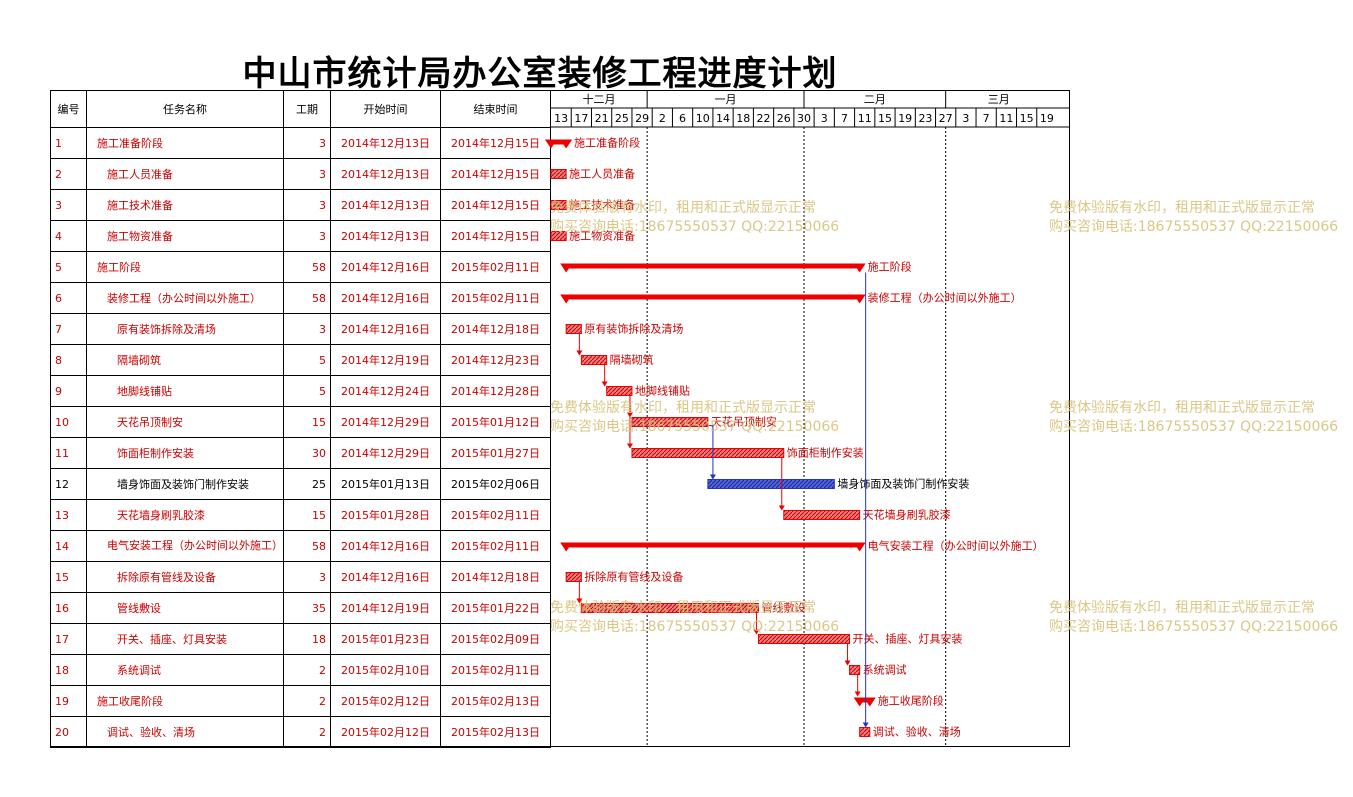 This screenshot has height=797, width=1353. I want to click on task-duration: 18, so click(307, 639).